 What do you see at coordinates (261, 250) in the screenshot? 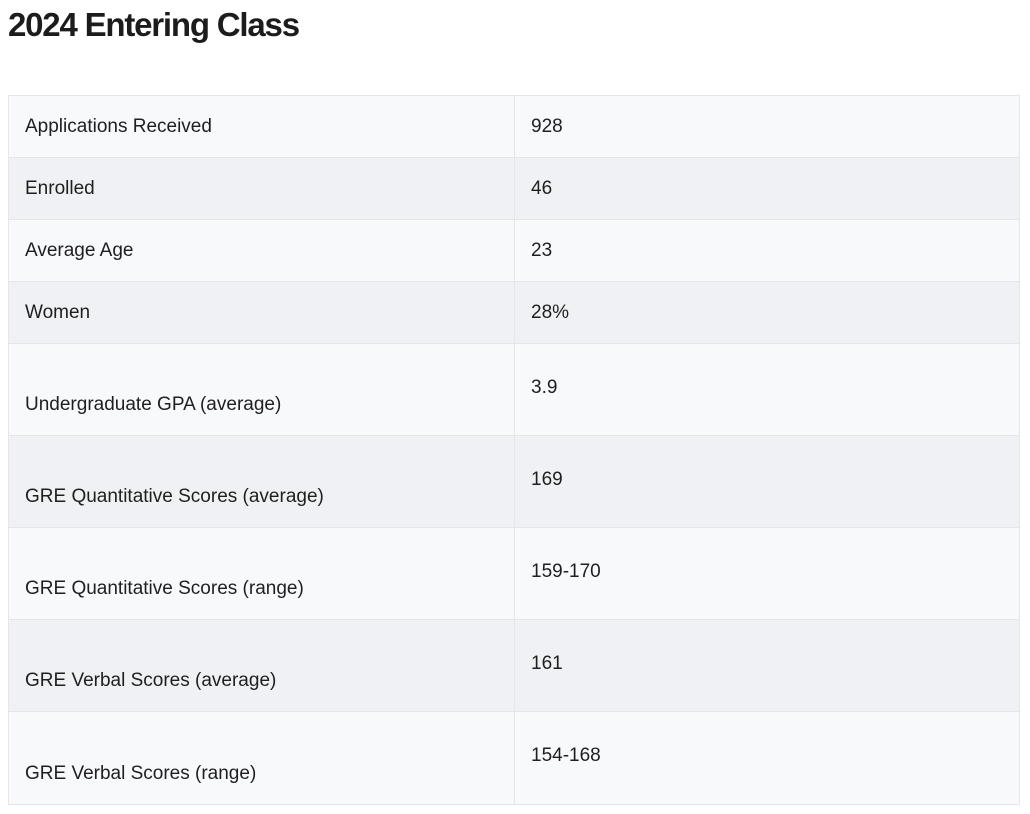
I see `row-label: Average Age` at bounding box center [261, 250].